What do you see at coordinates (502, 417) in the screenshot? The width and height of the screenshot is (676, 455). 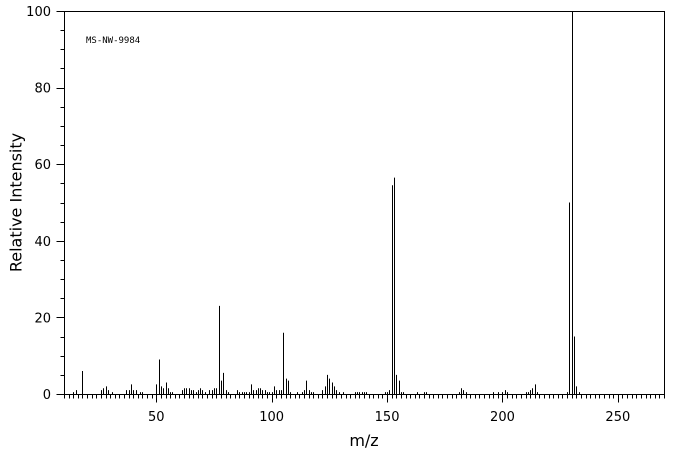 I see `x-tick-label: 200` at bounding box center [502, 417].